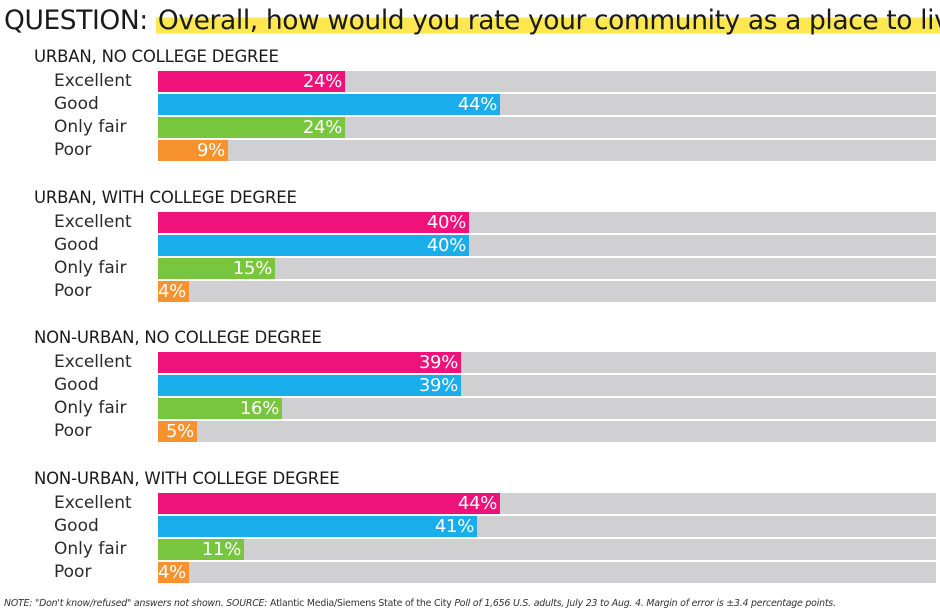  I want to click on bar-track: 9%, so click(547, 150).